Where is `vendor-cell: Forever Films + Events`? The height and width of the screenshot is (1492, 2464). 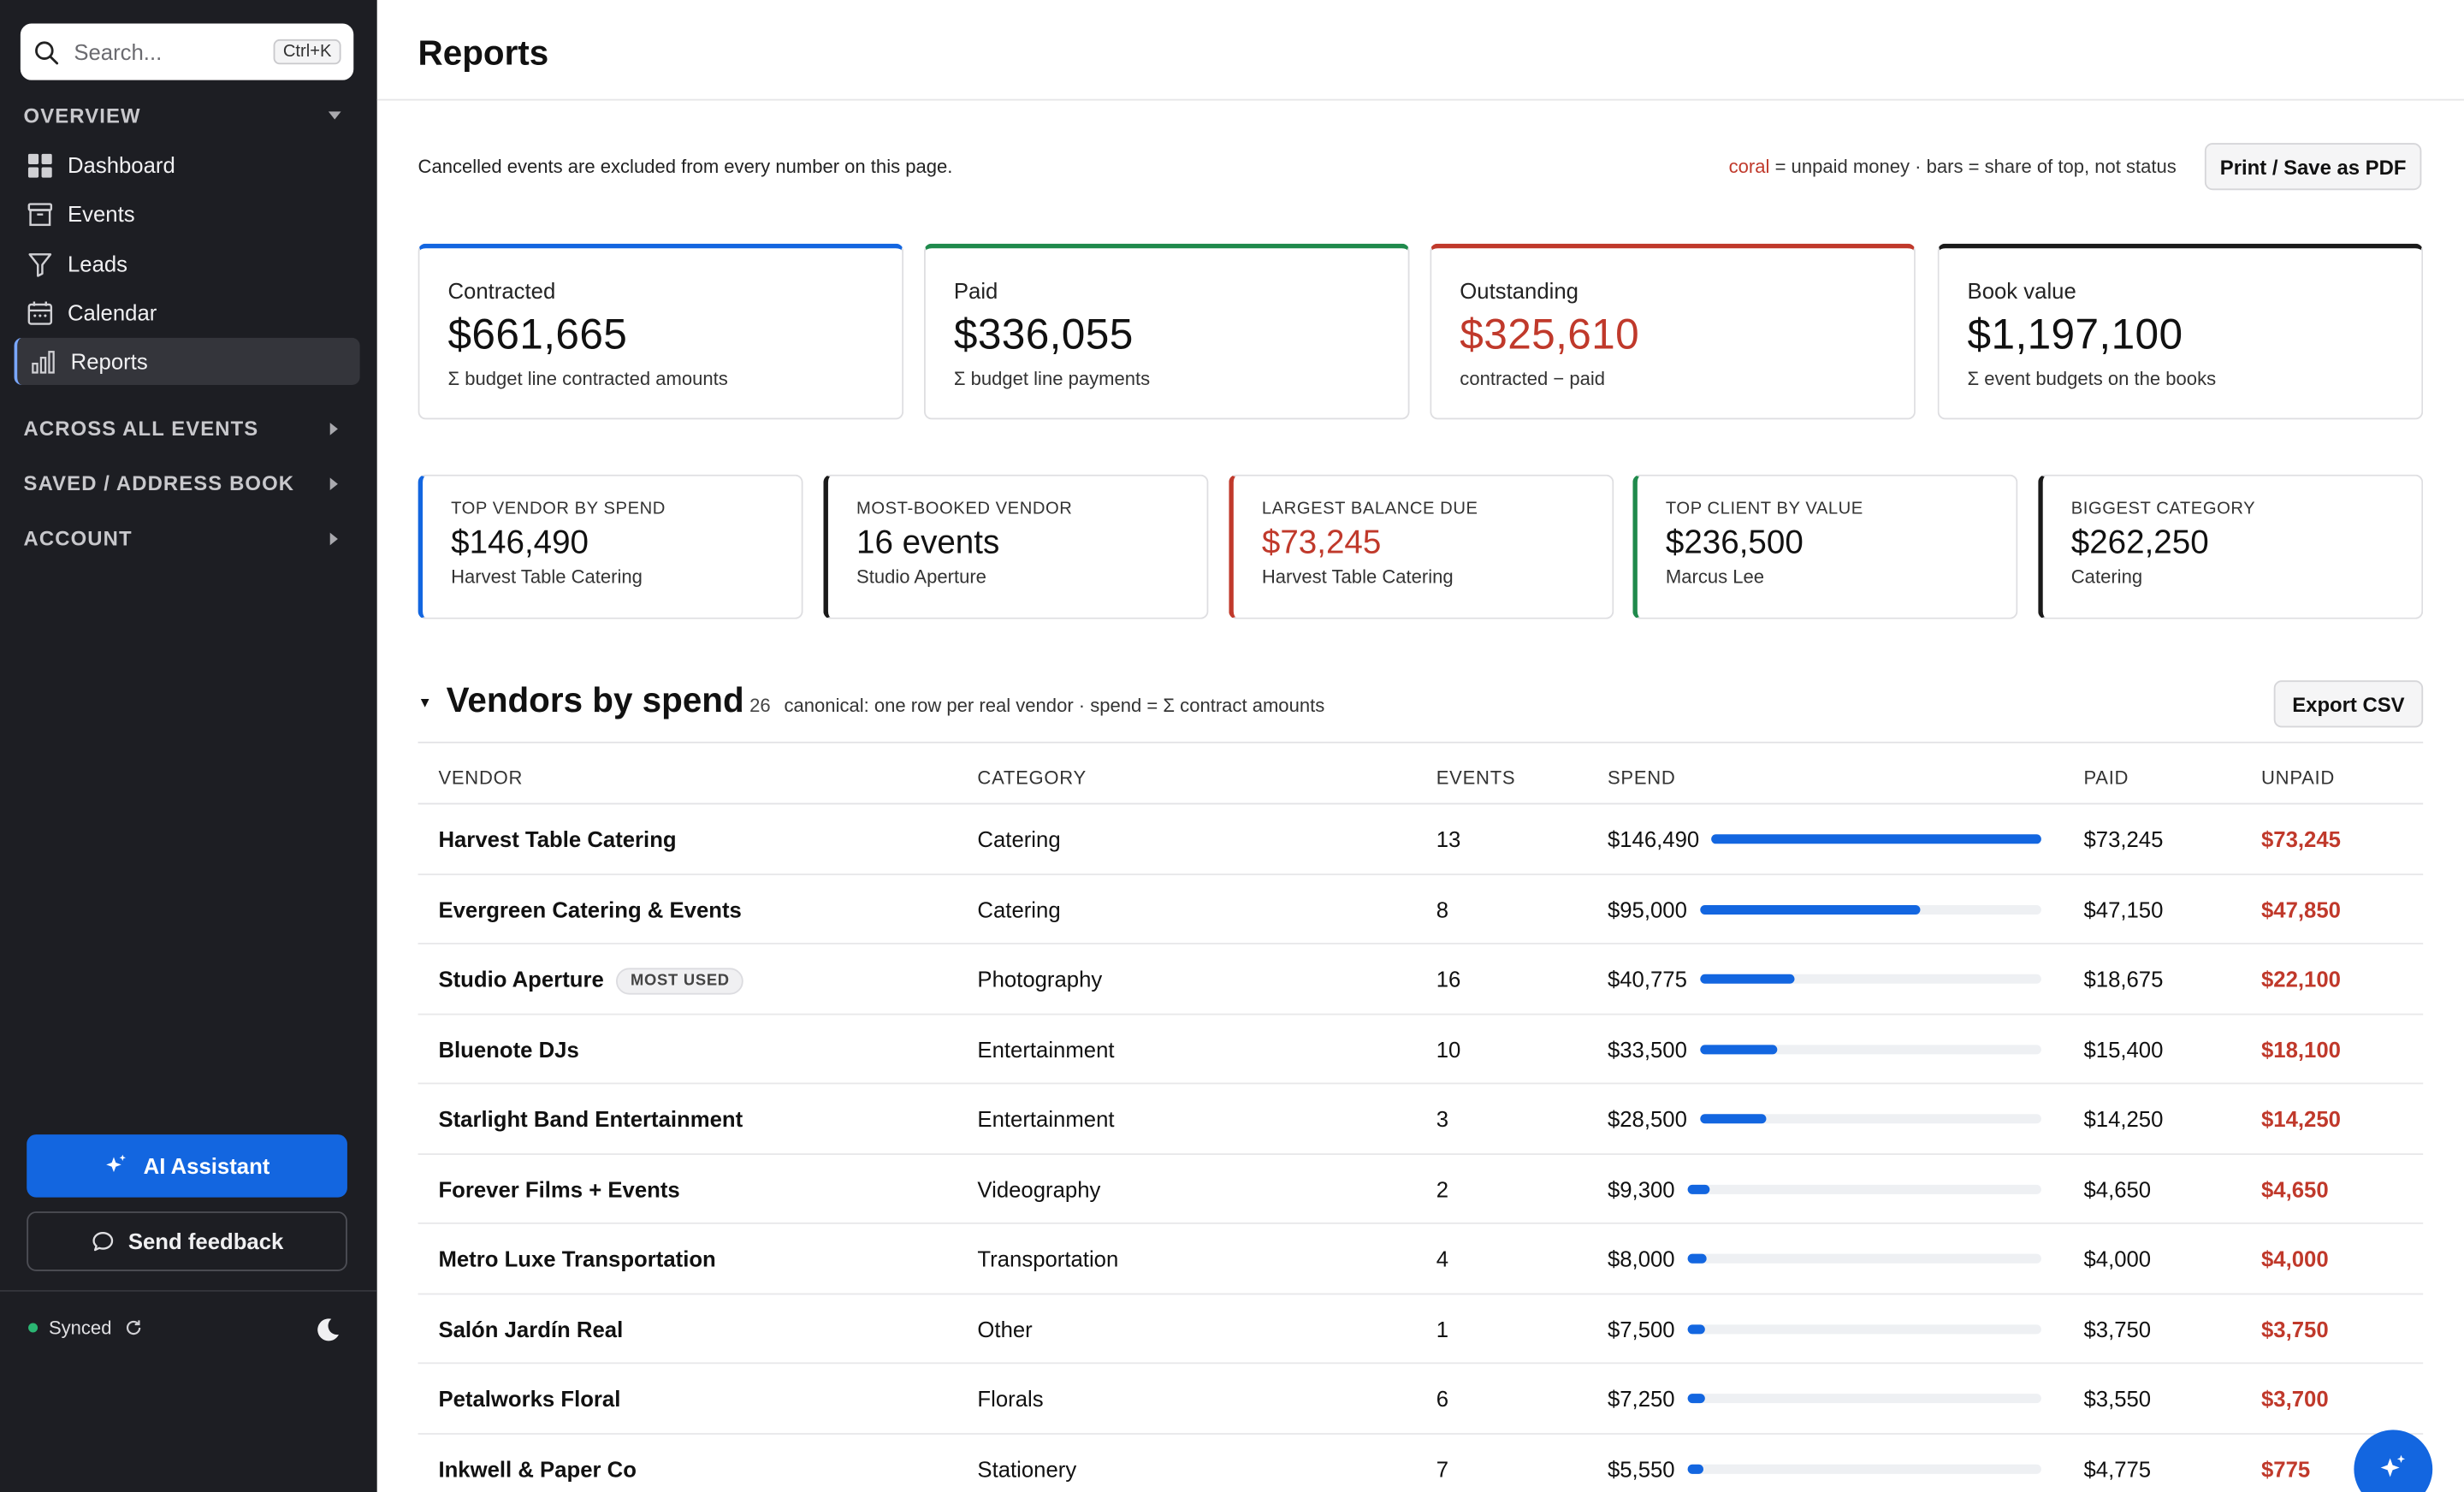 vendor-cell: Forever Films + Events is located at coordinates (558, 1188).